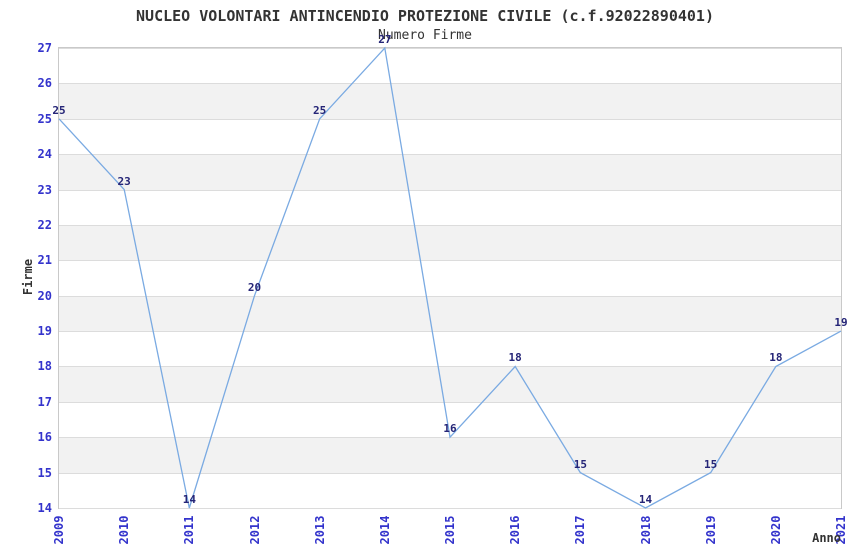 The image size is (850, 550). Describe the element at coordinates (710, 530) in the screenshot. I see `x-tick-label: 2019` at that location.